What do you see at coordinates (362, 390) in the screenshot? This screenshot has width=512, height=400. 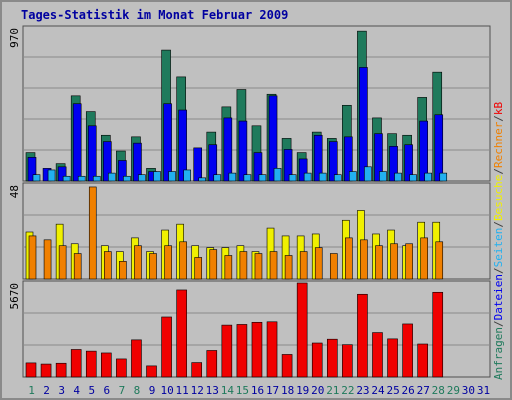 I see `day-label: 23` at bounding box center [362, 390].